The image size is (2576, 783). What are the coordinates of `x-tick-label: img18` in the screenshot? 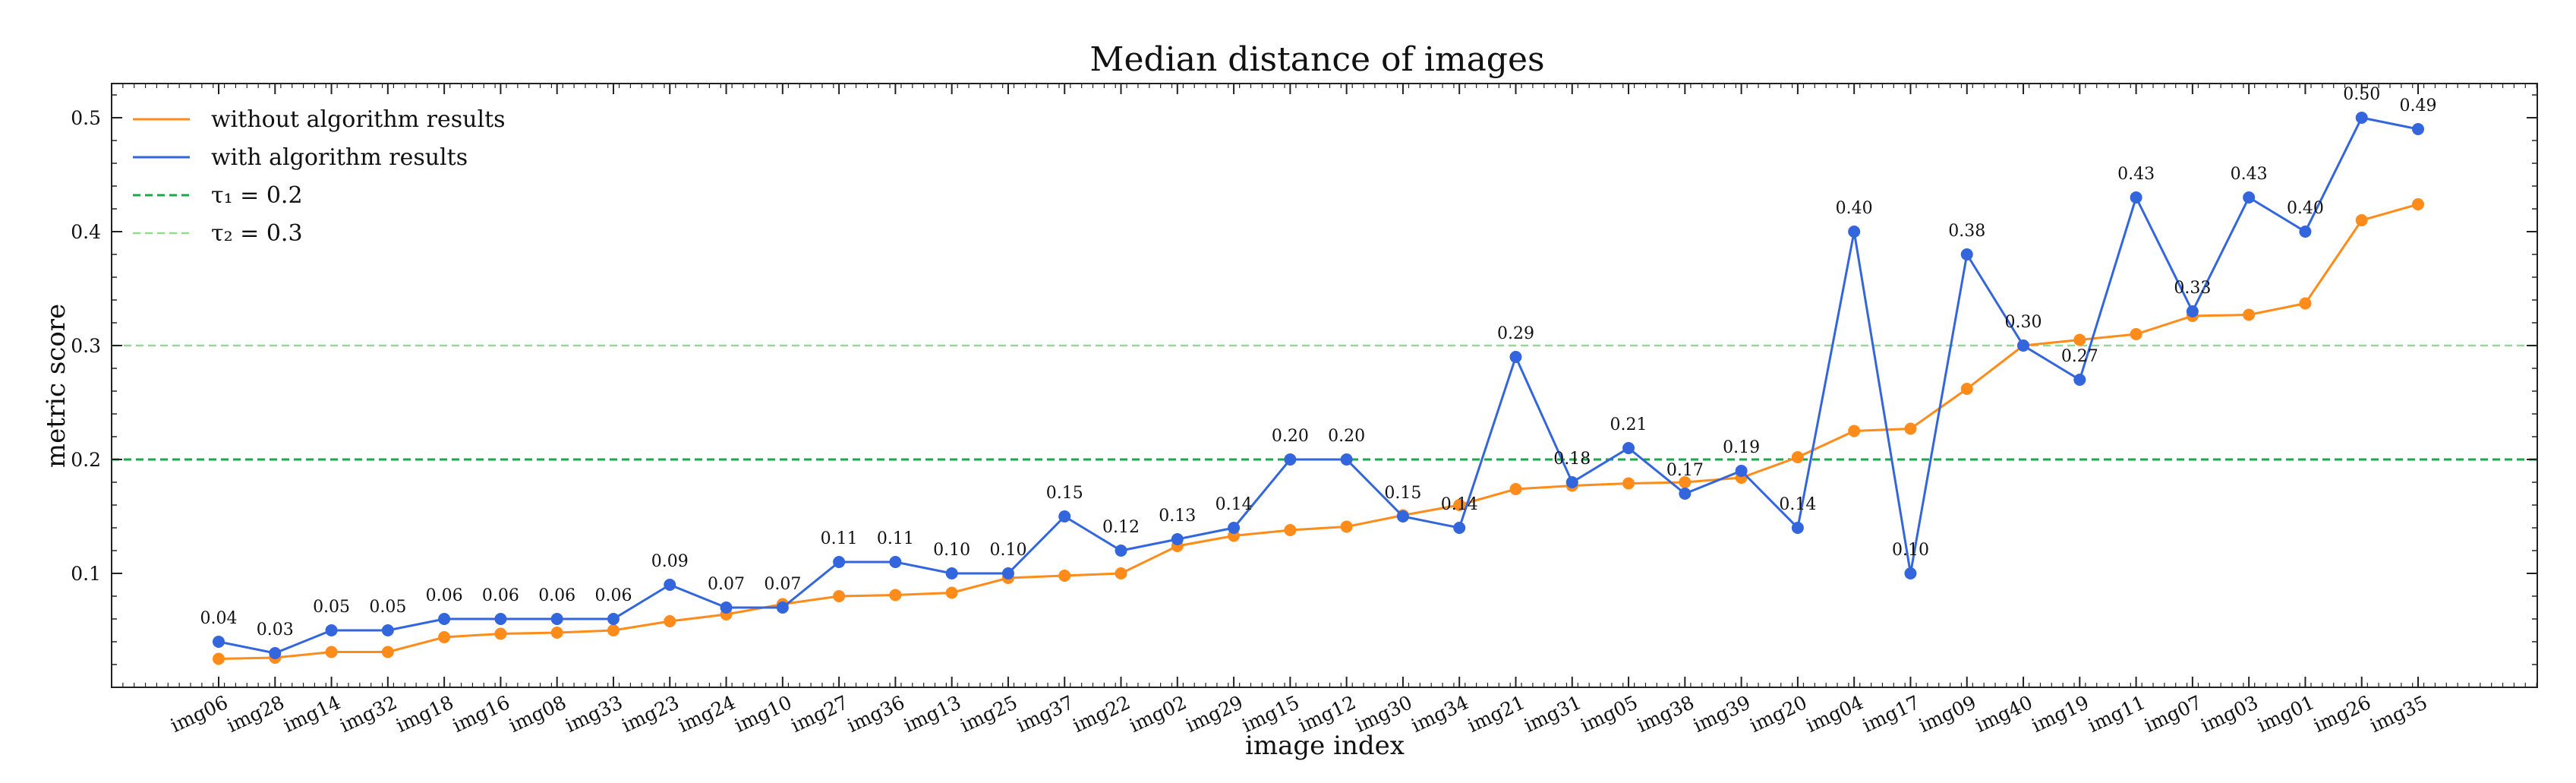 It's located at (424, 714).